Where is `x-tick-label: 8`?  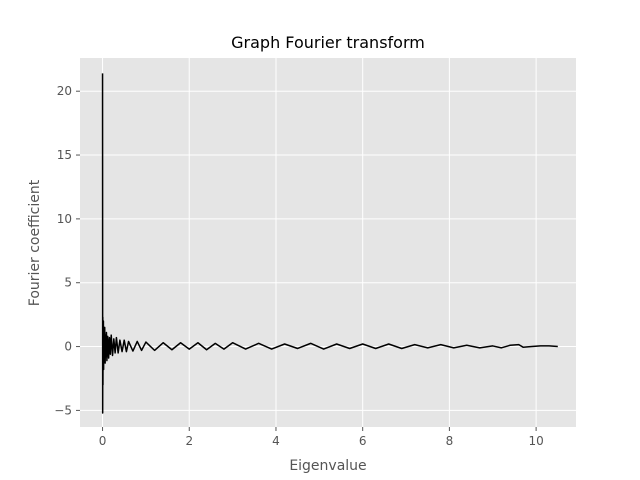 x-tick-label: 8 is located at coordinates (450, 441).